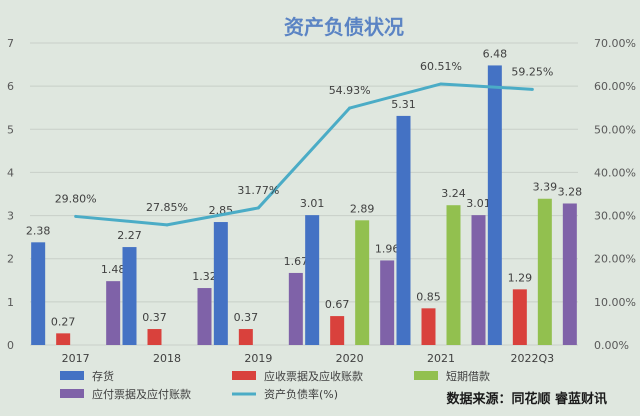  I want to click on x-tick-label: 2019, so click(258, 358).